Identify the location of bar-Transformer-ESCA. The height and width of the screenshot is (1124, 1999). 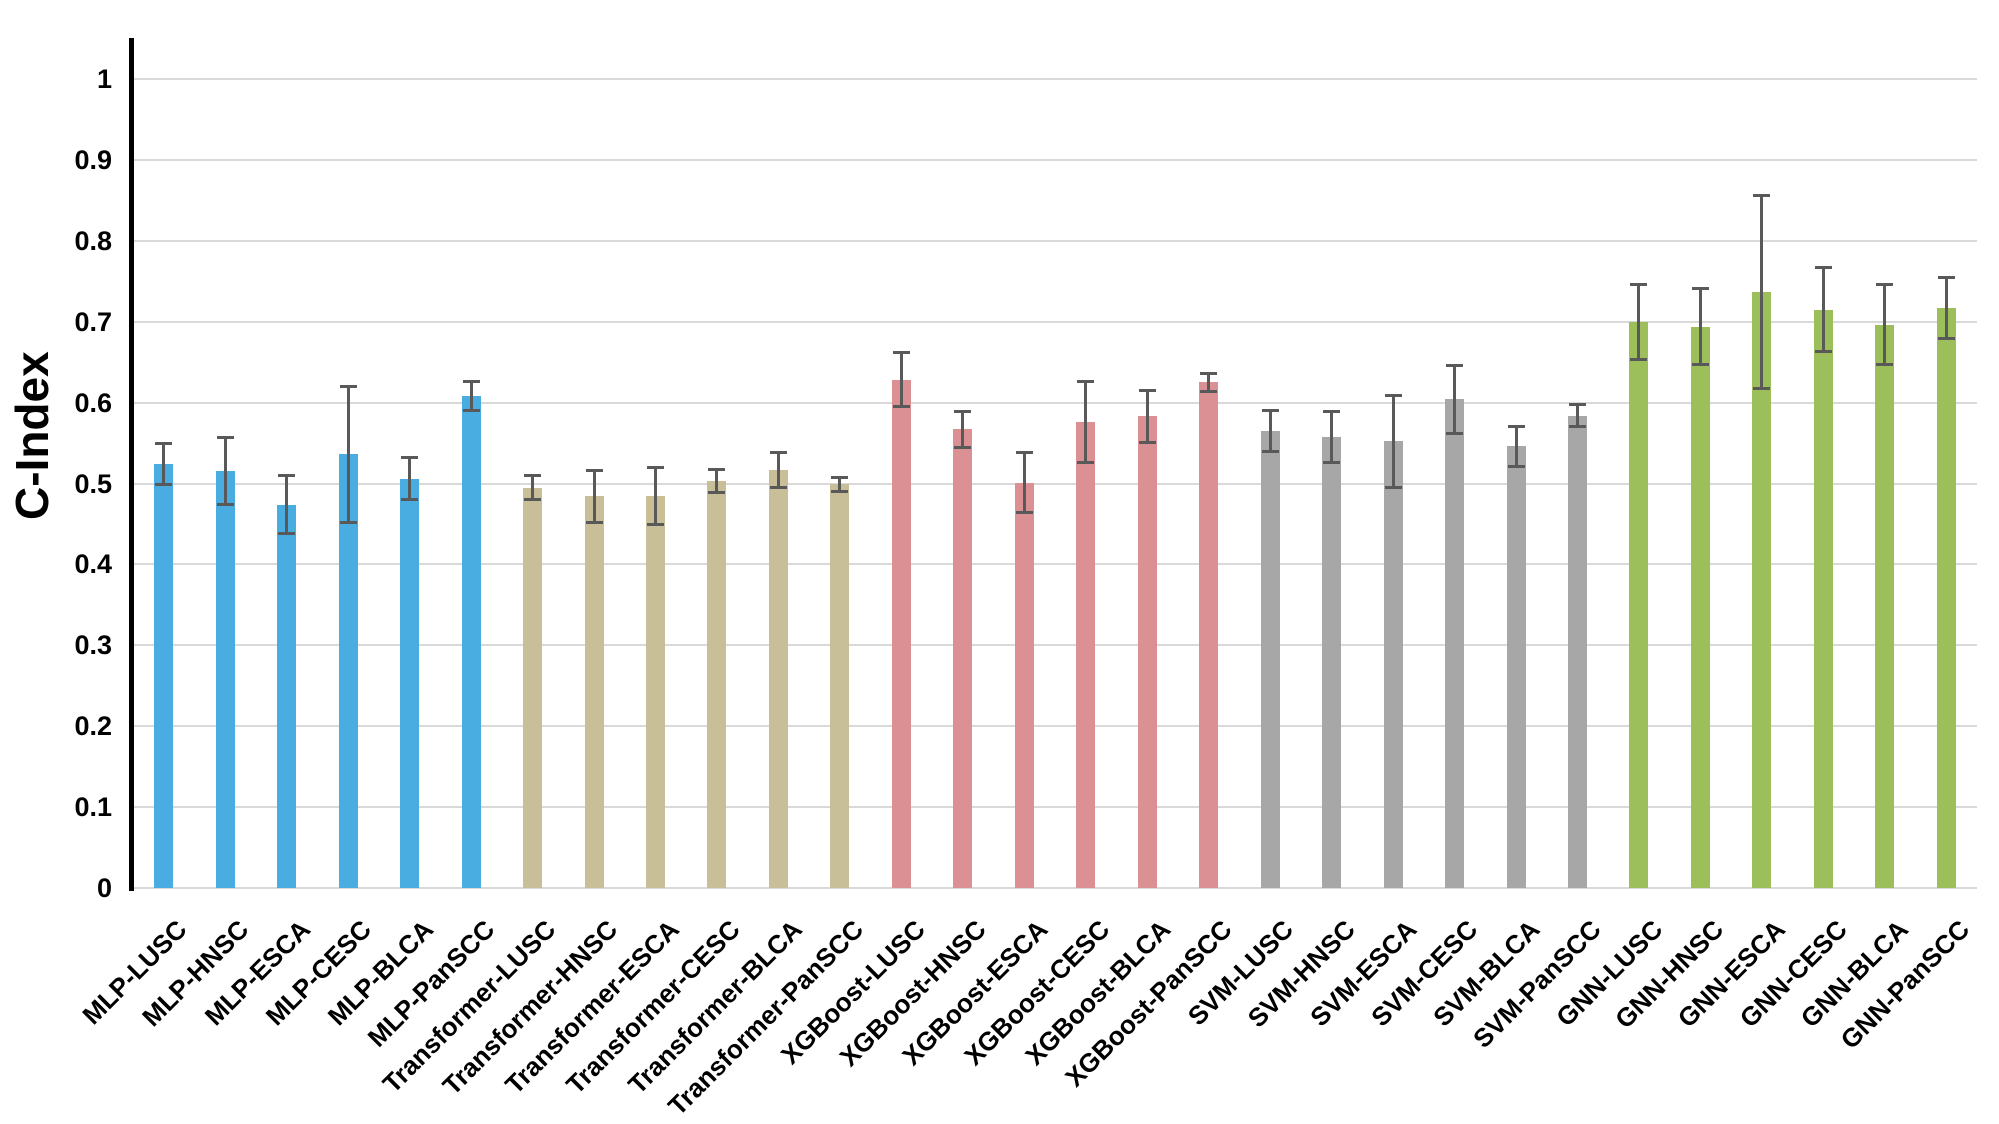
(655, 691).